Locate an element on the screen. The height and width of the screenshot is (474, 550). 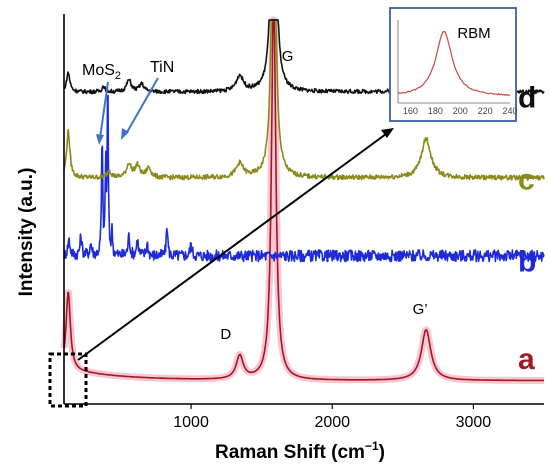
annotation-mos2-text: MoS is located at coordinates (98, 70).